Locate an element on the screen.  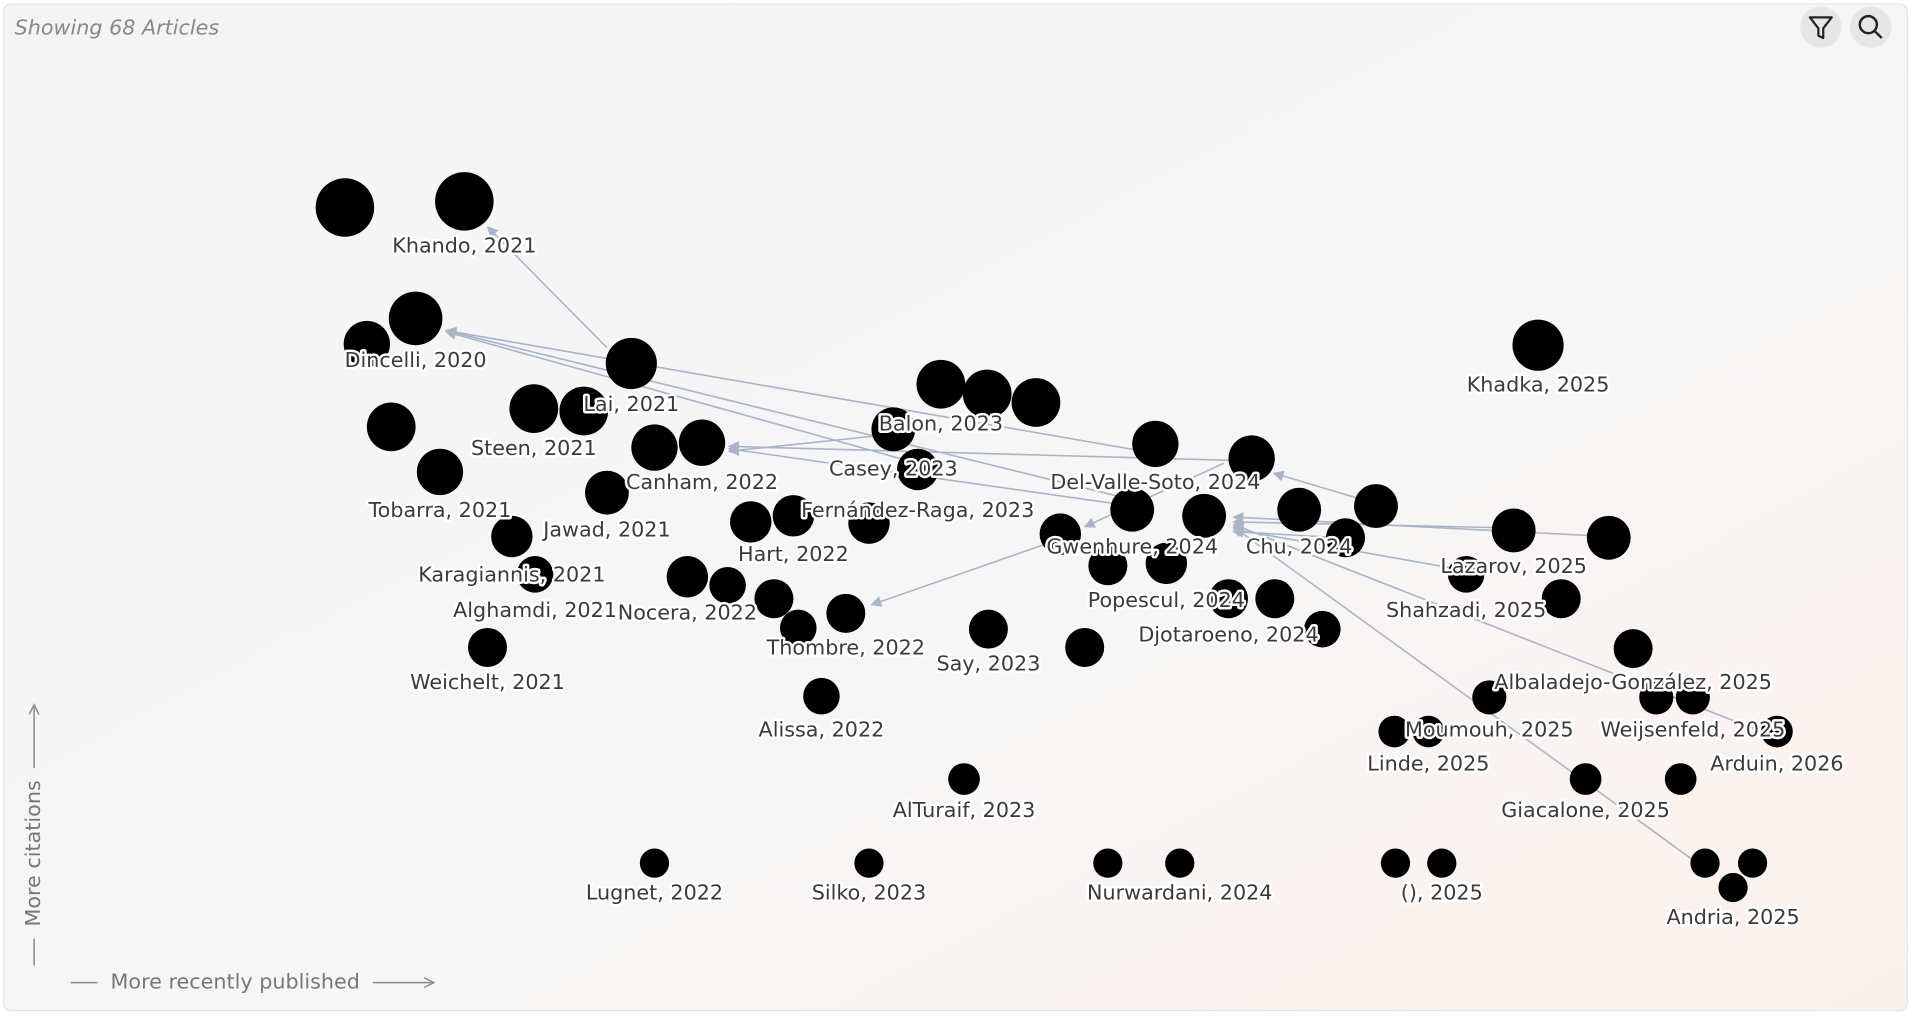
article-label: Alghamdi, 2021 is located at coordinates (535, 609).